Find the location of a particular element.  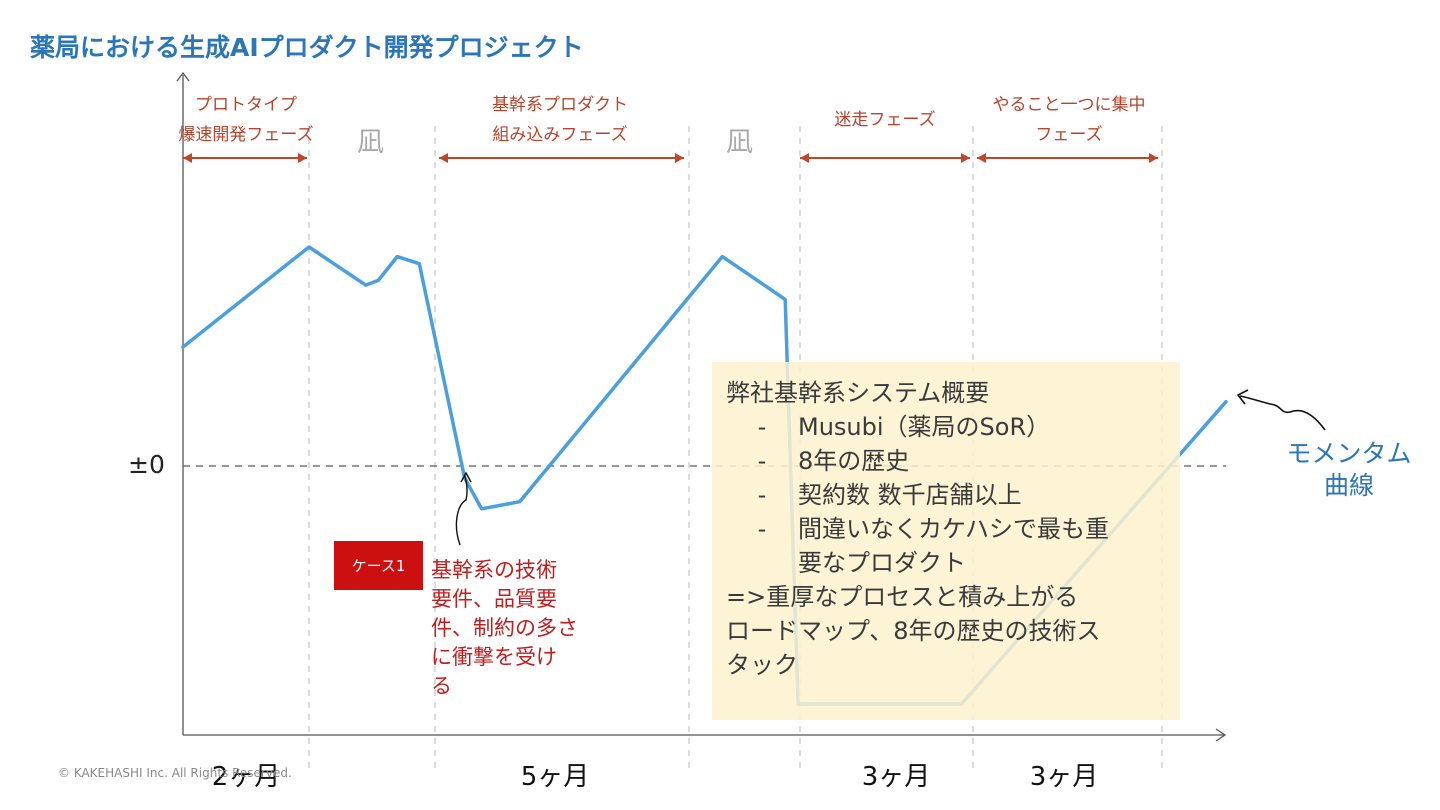

case-line: る is located at coordinates (441, 686).